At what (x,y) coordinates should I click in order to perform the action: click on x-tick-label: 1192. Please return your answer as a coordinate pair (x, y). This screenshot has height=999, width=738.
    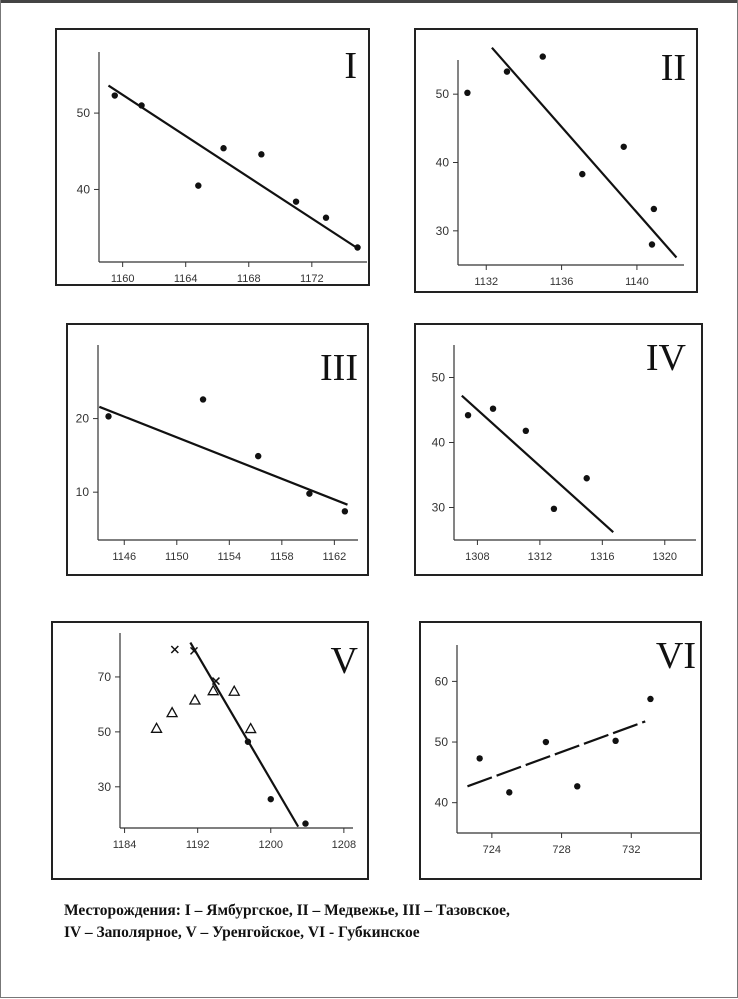
    Looking at the image, I should click on (198, 845).